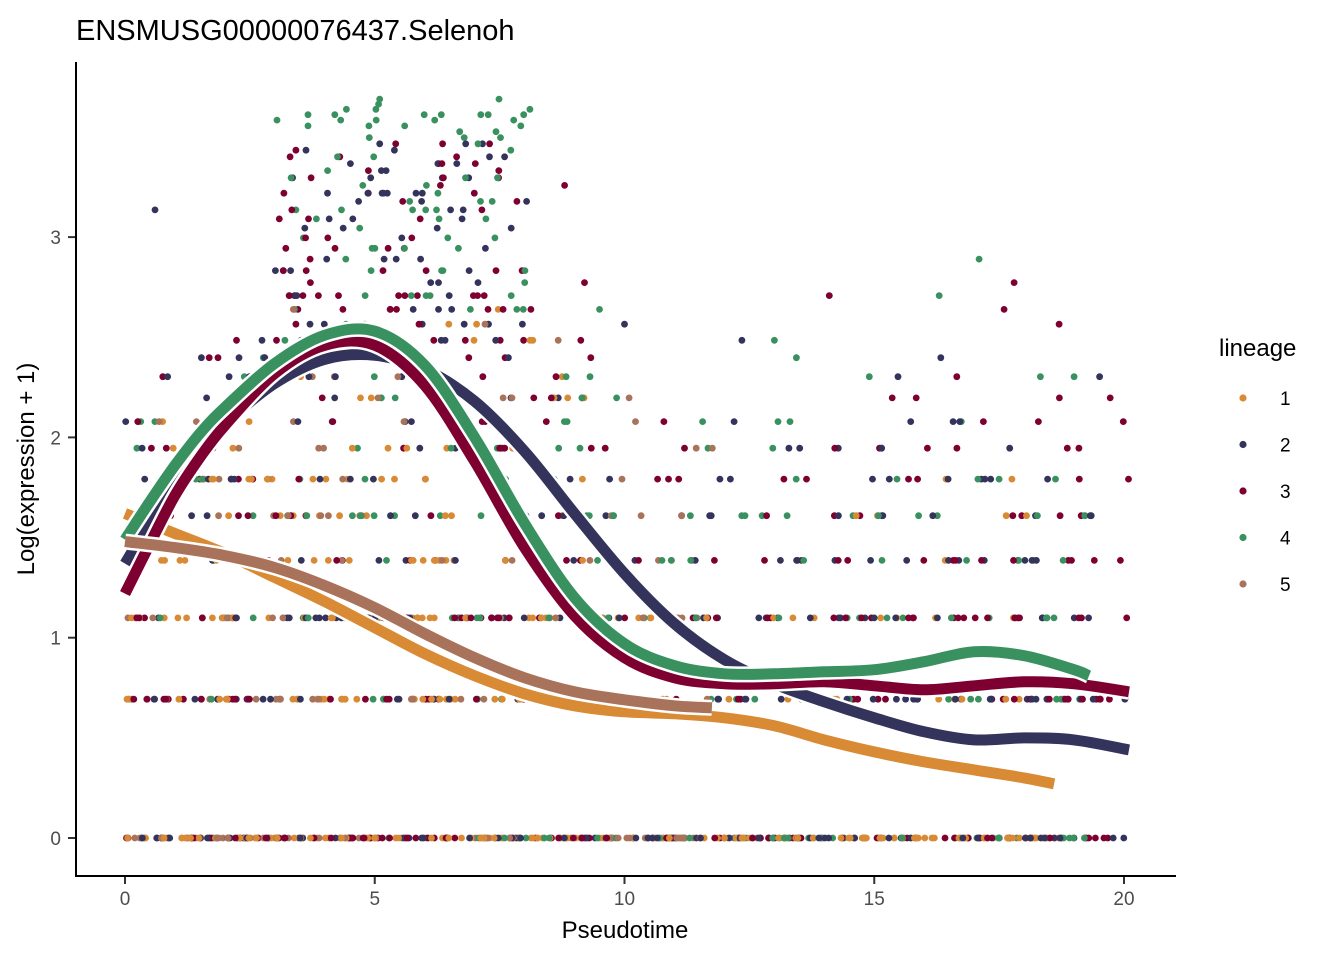 The height and width of the screenshot is (960, 1344). What do you see at coordinates (624, 899) in the screenshot?
I see `x-tick-label: 10` at bounding box center [624, 899].